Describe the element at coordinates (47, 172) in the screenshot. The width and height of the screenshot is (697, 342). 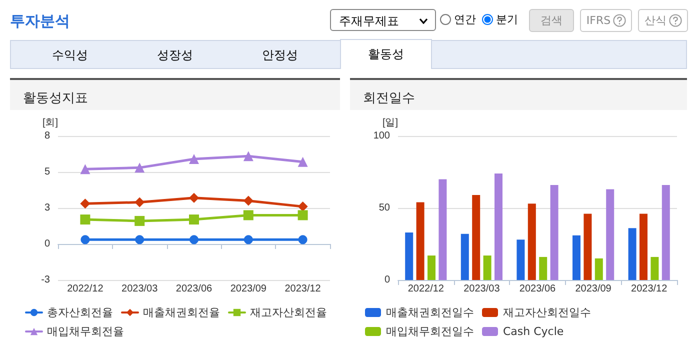
I see `y-tick-label: 5` at that location.